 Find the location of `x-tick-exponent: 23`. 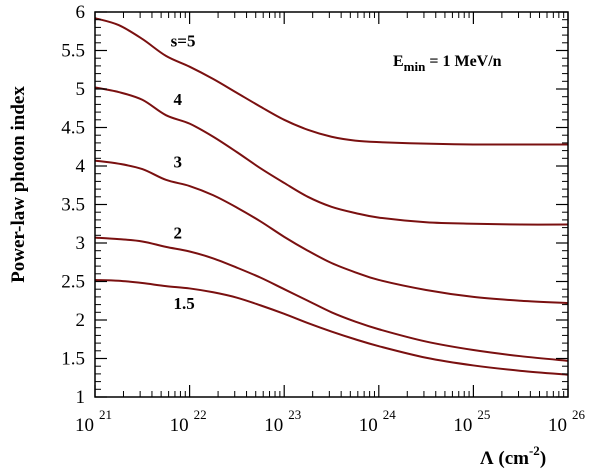

x-tick-exponent: 23 is located at coordinates (294, 414).